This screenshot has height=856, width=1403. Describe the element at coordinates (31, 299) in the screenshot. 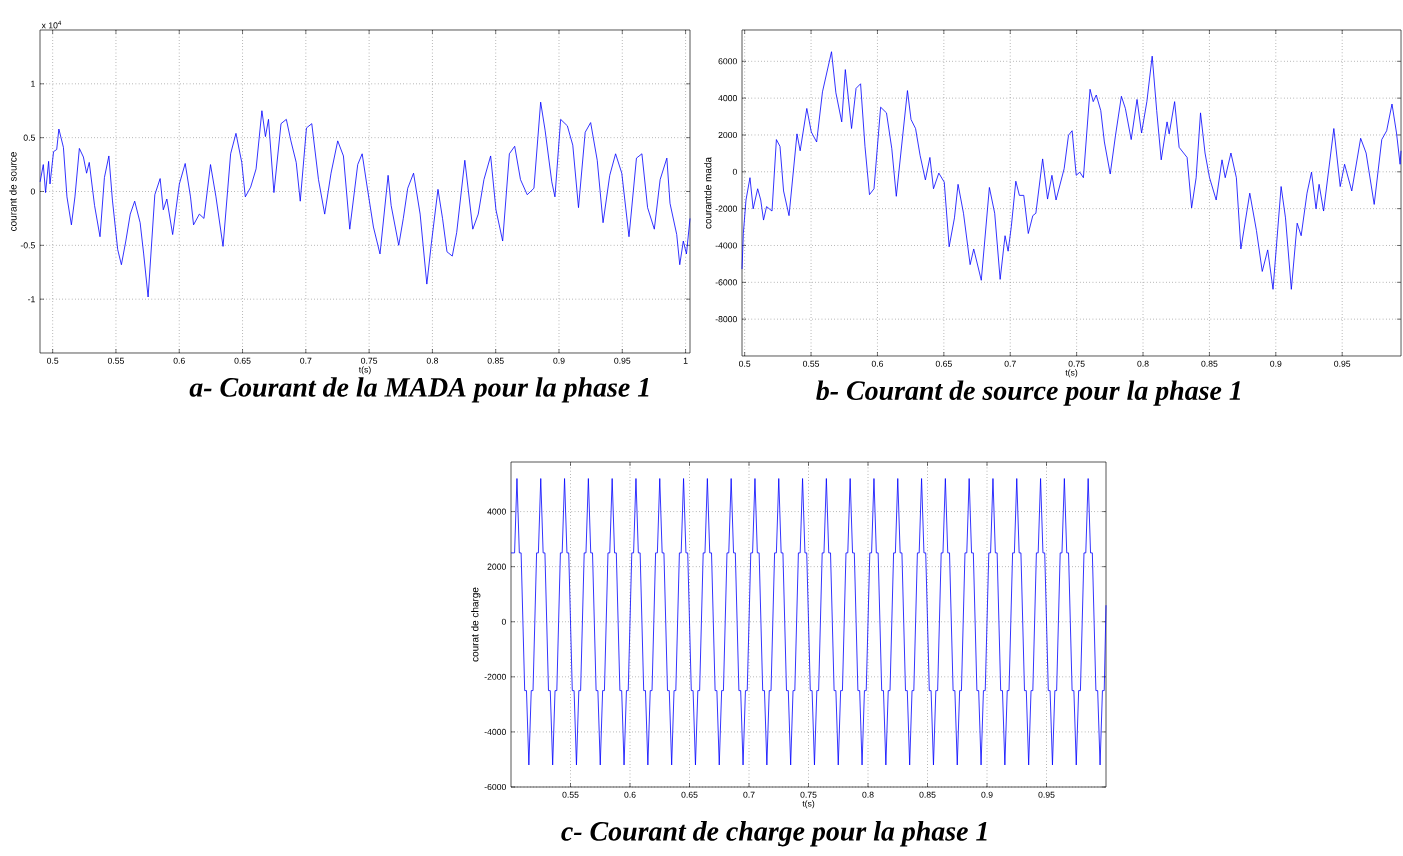

I see `y-tick-label: -1` at that location.